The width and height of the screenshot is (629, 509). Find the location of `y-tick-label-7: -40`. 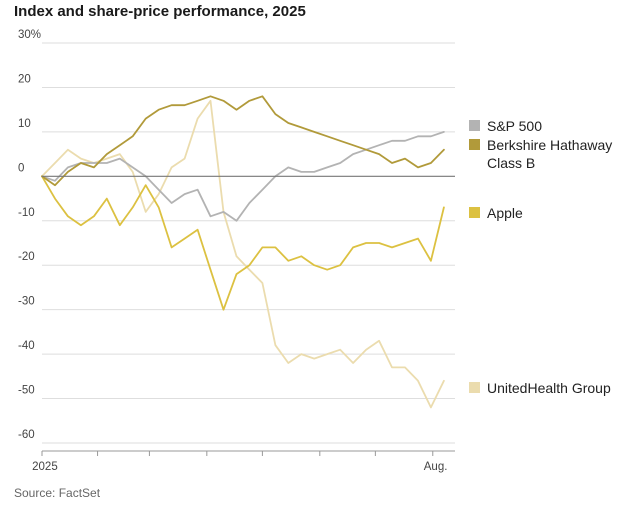

y-tick-label-7: -40 is located at coordinates (26, 346).